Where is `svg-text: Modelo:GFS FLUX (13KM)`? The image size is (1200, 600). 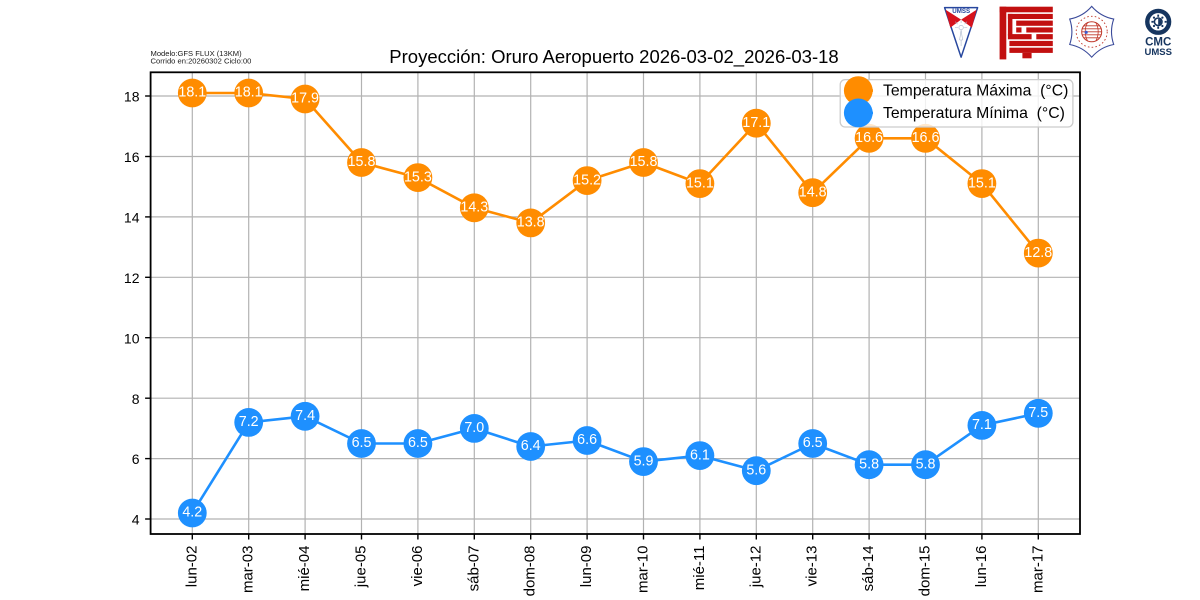
svg-text: Modelo:GFS FLUX (13KM) is located at coordinates (197, 53).